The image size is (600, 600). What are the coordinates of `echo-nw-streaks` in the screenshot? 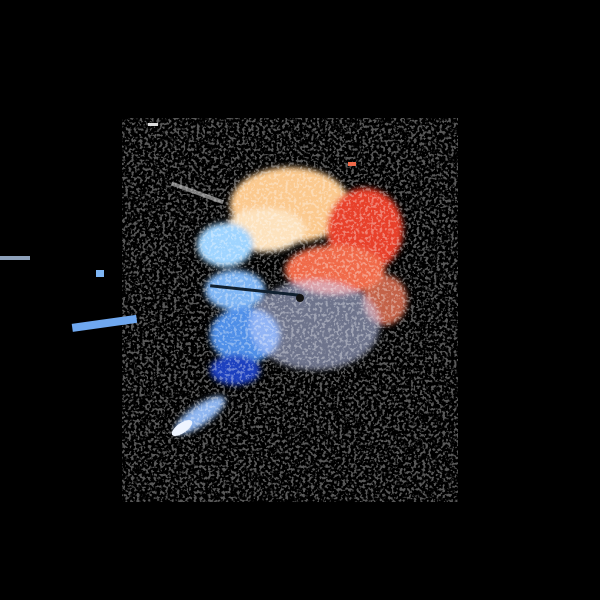 It's located at (197, 193).